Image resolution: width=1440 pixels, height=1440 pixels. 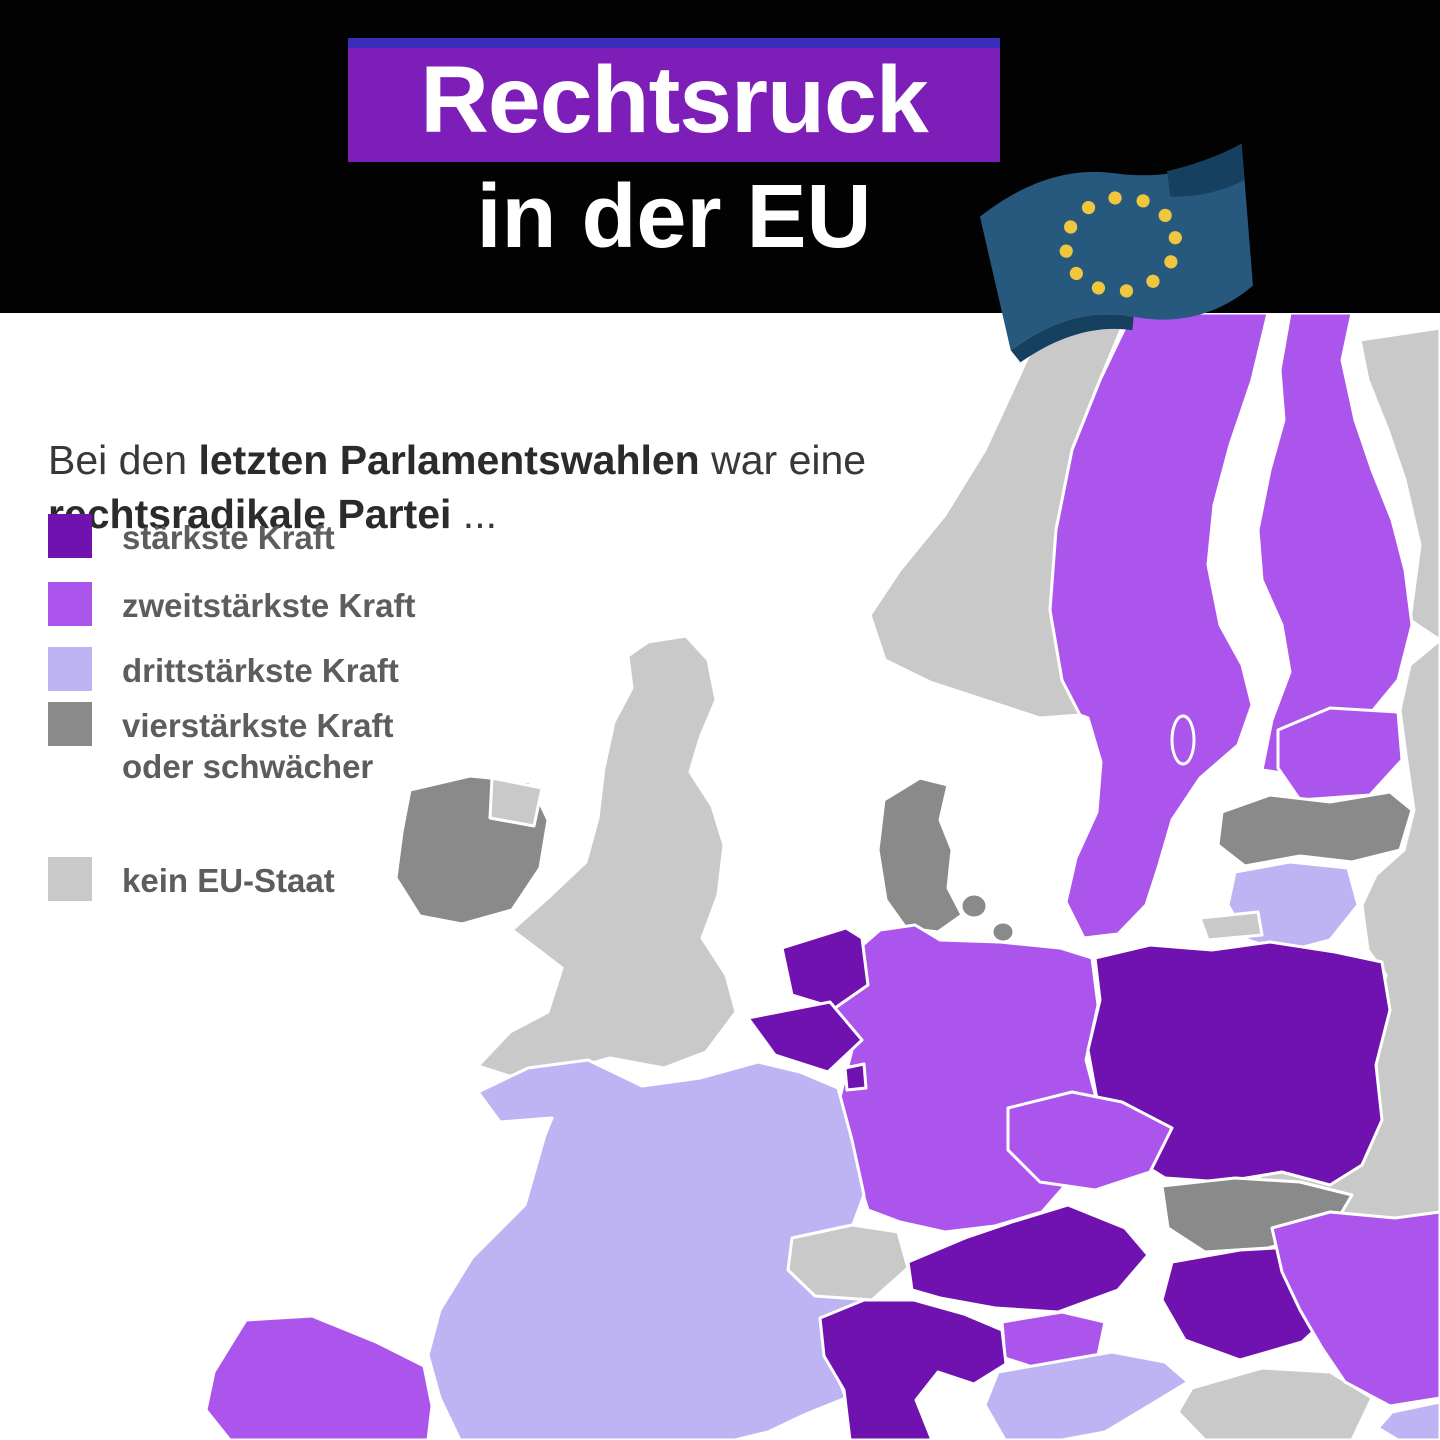 I want to click on intro-bold2: rechtsradikale Partei, so click(x=250, y=514).